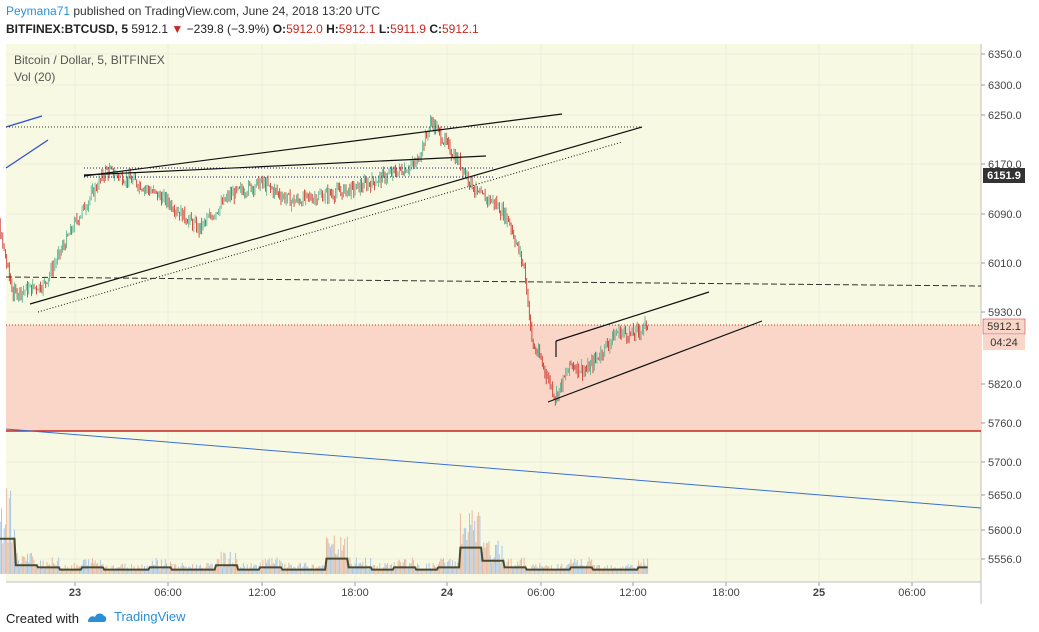 This screenshot has height=632, width=1039. What do you see at coordinates (27, 154) in the screenshot?
I see `blue-trend-line-lower` at bounding box center [27, 154].